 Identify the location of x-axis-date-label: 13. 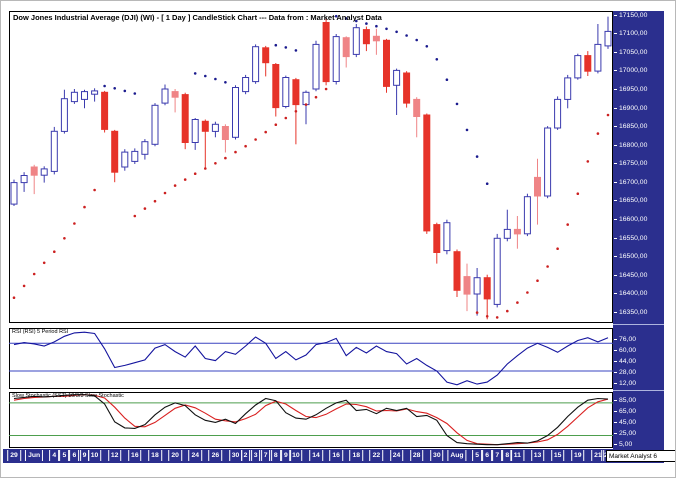
(537, 455).